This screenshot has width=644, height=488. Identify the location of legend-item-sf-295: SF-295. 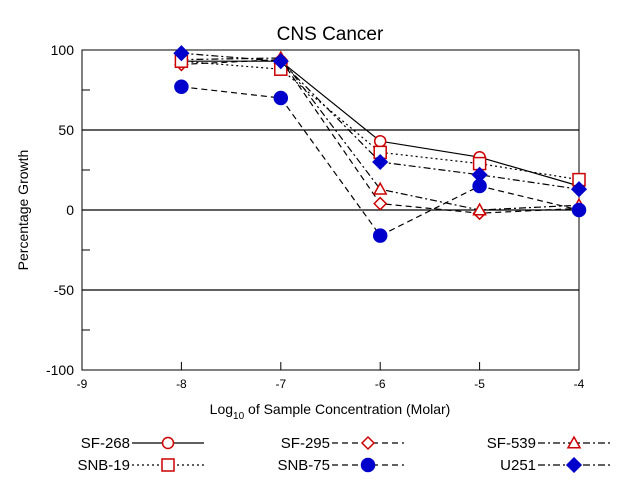
(342, 443).